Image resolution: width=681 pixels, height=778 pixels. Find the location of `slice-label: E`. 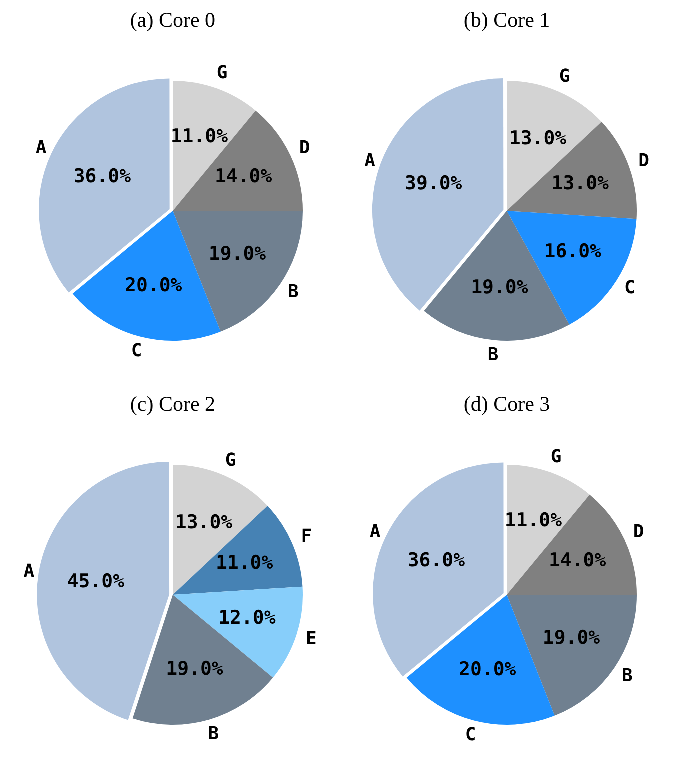

slice-label: E is located at coordinates (311, 639).